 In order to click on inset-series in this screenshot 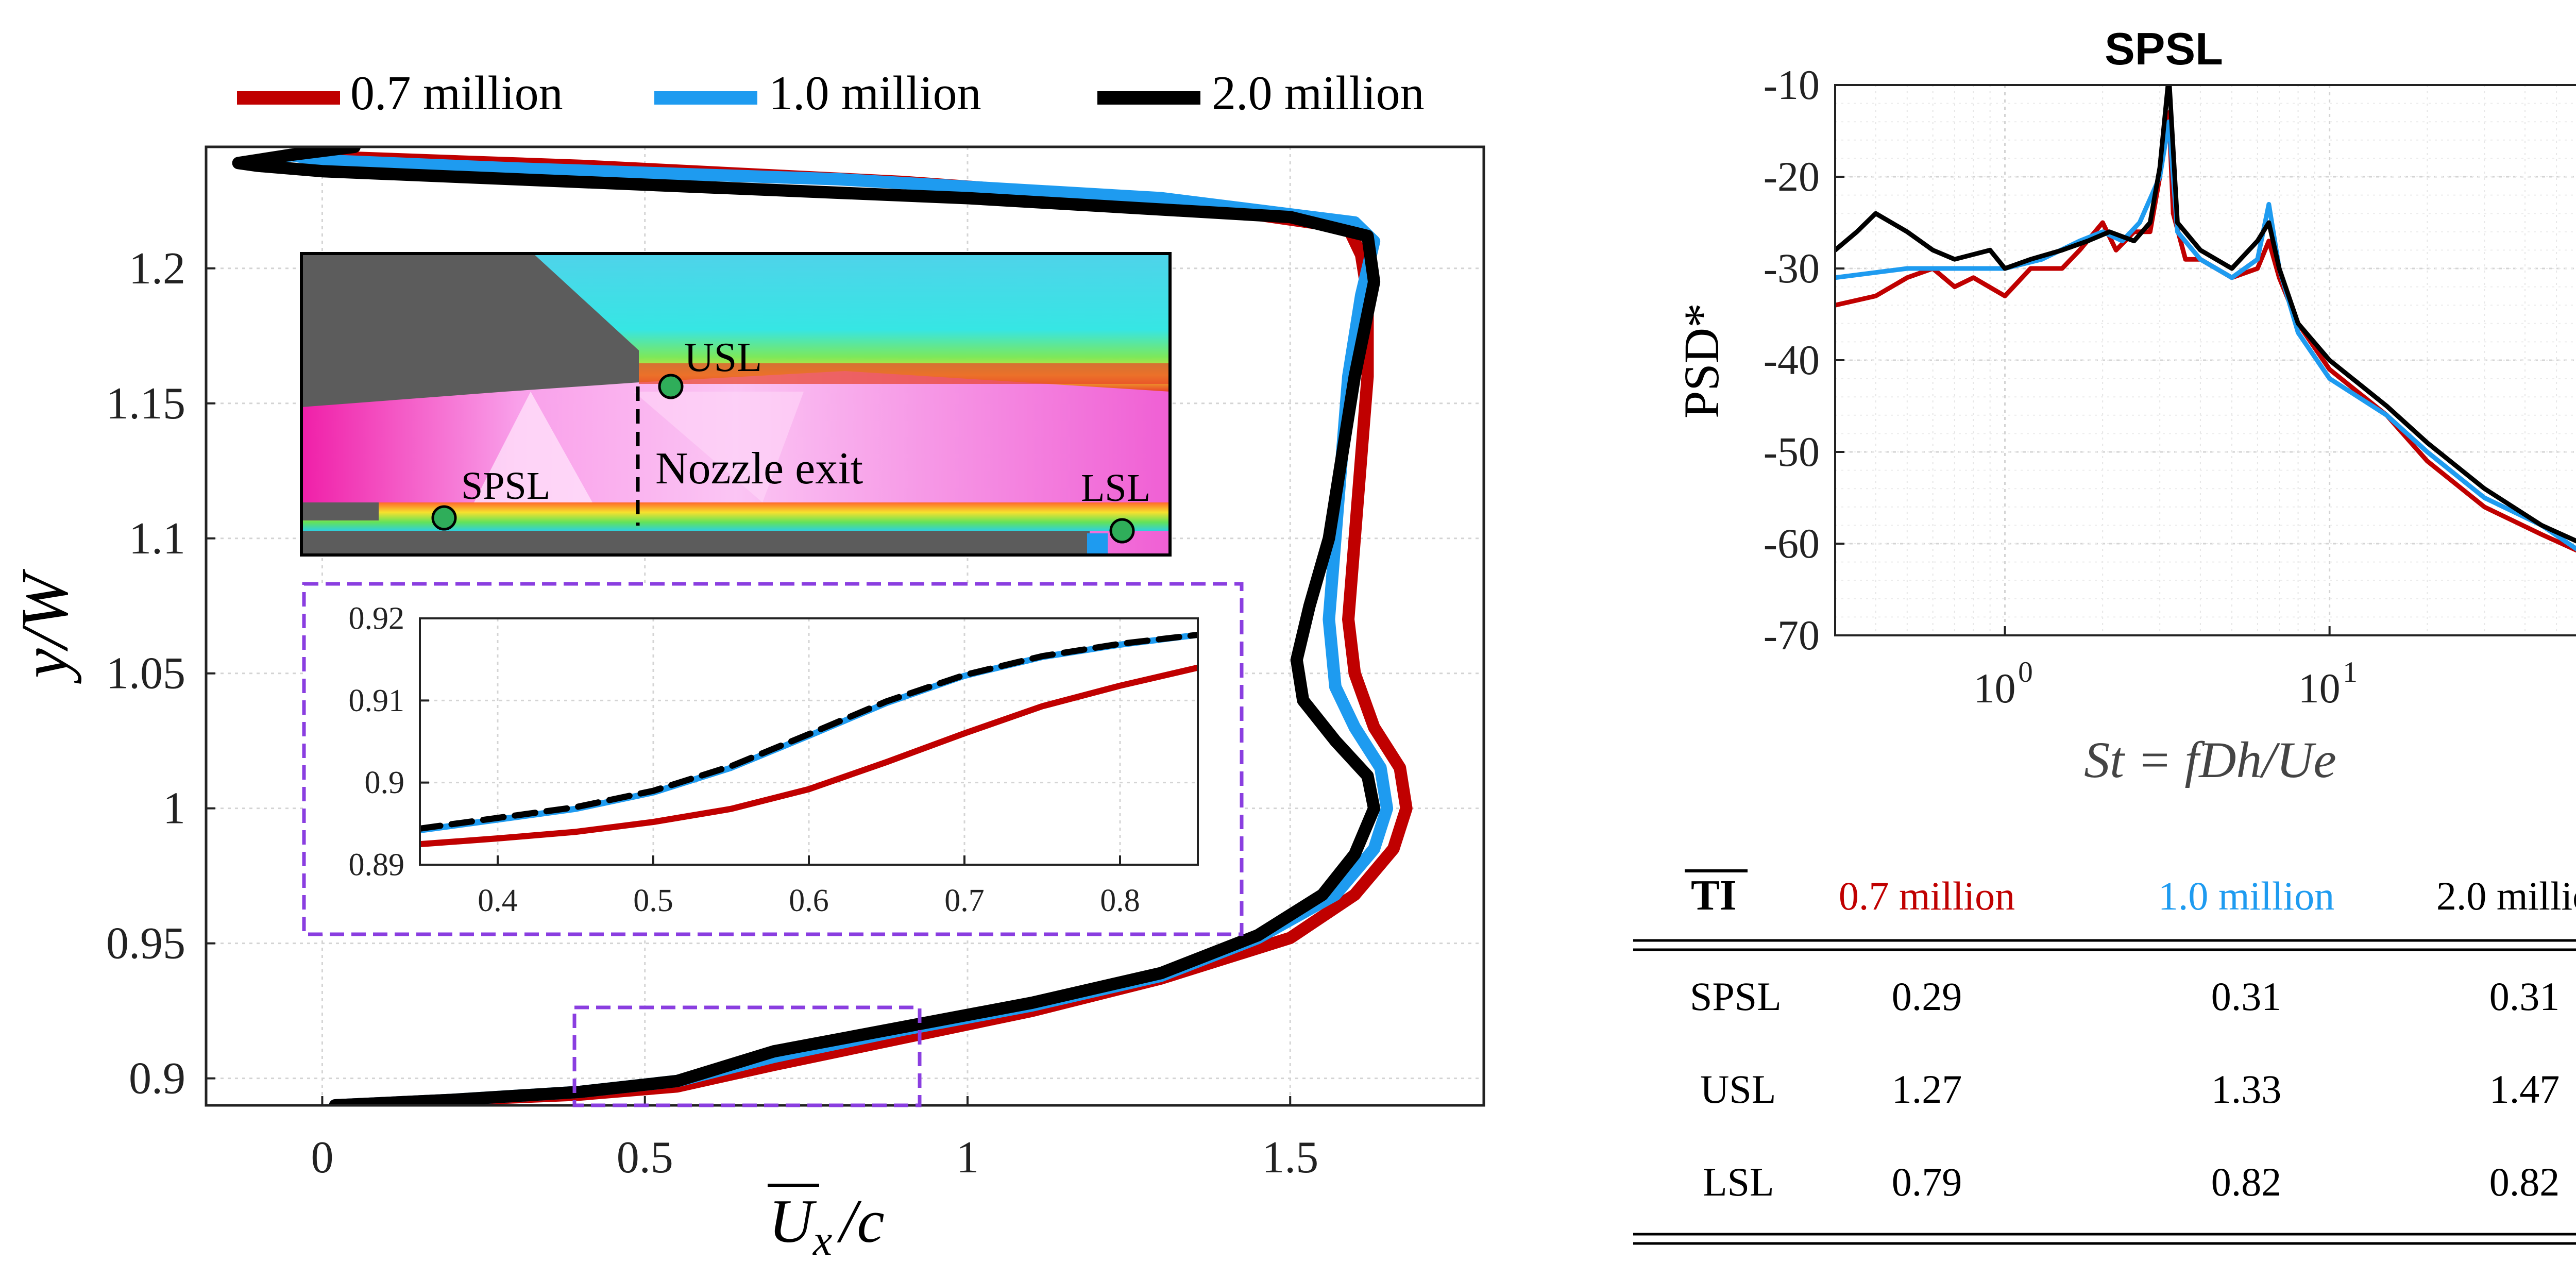, I will do `click(809, 739)`.